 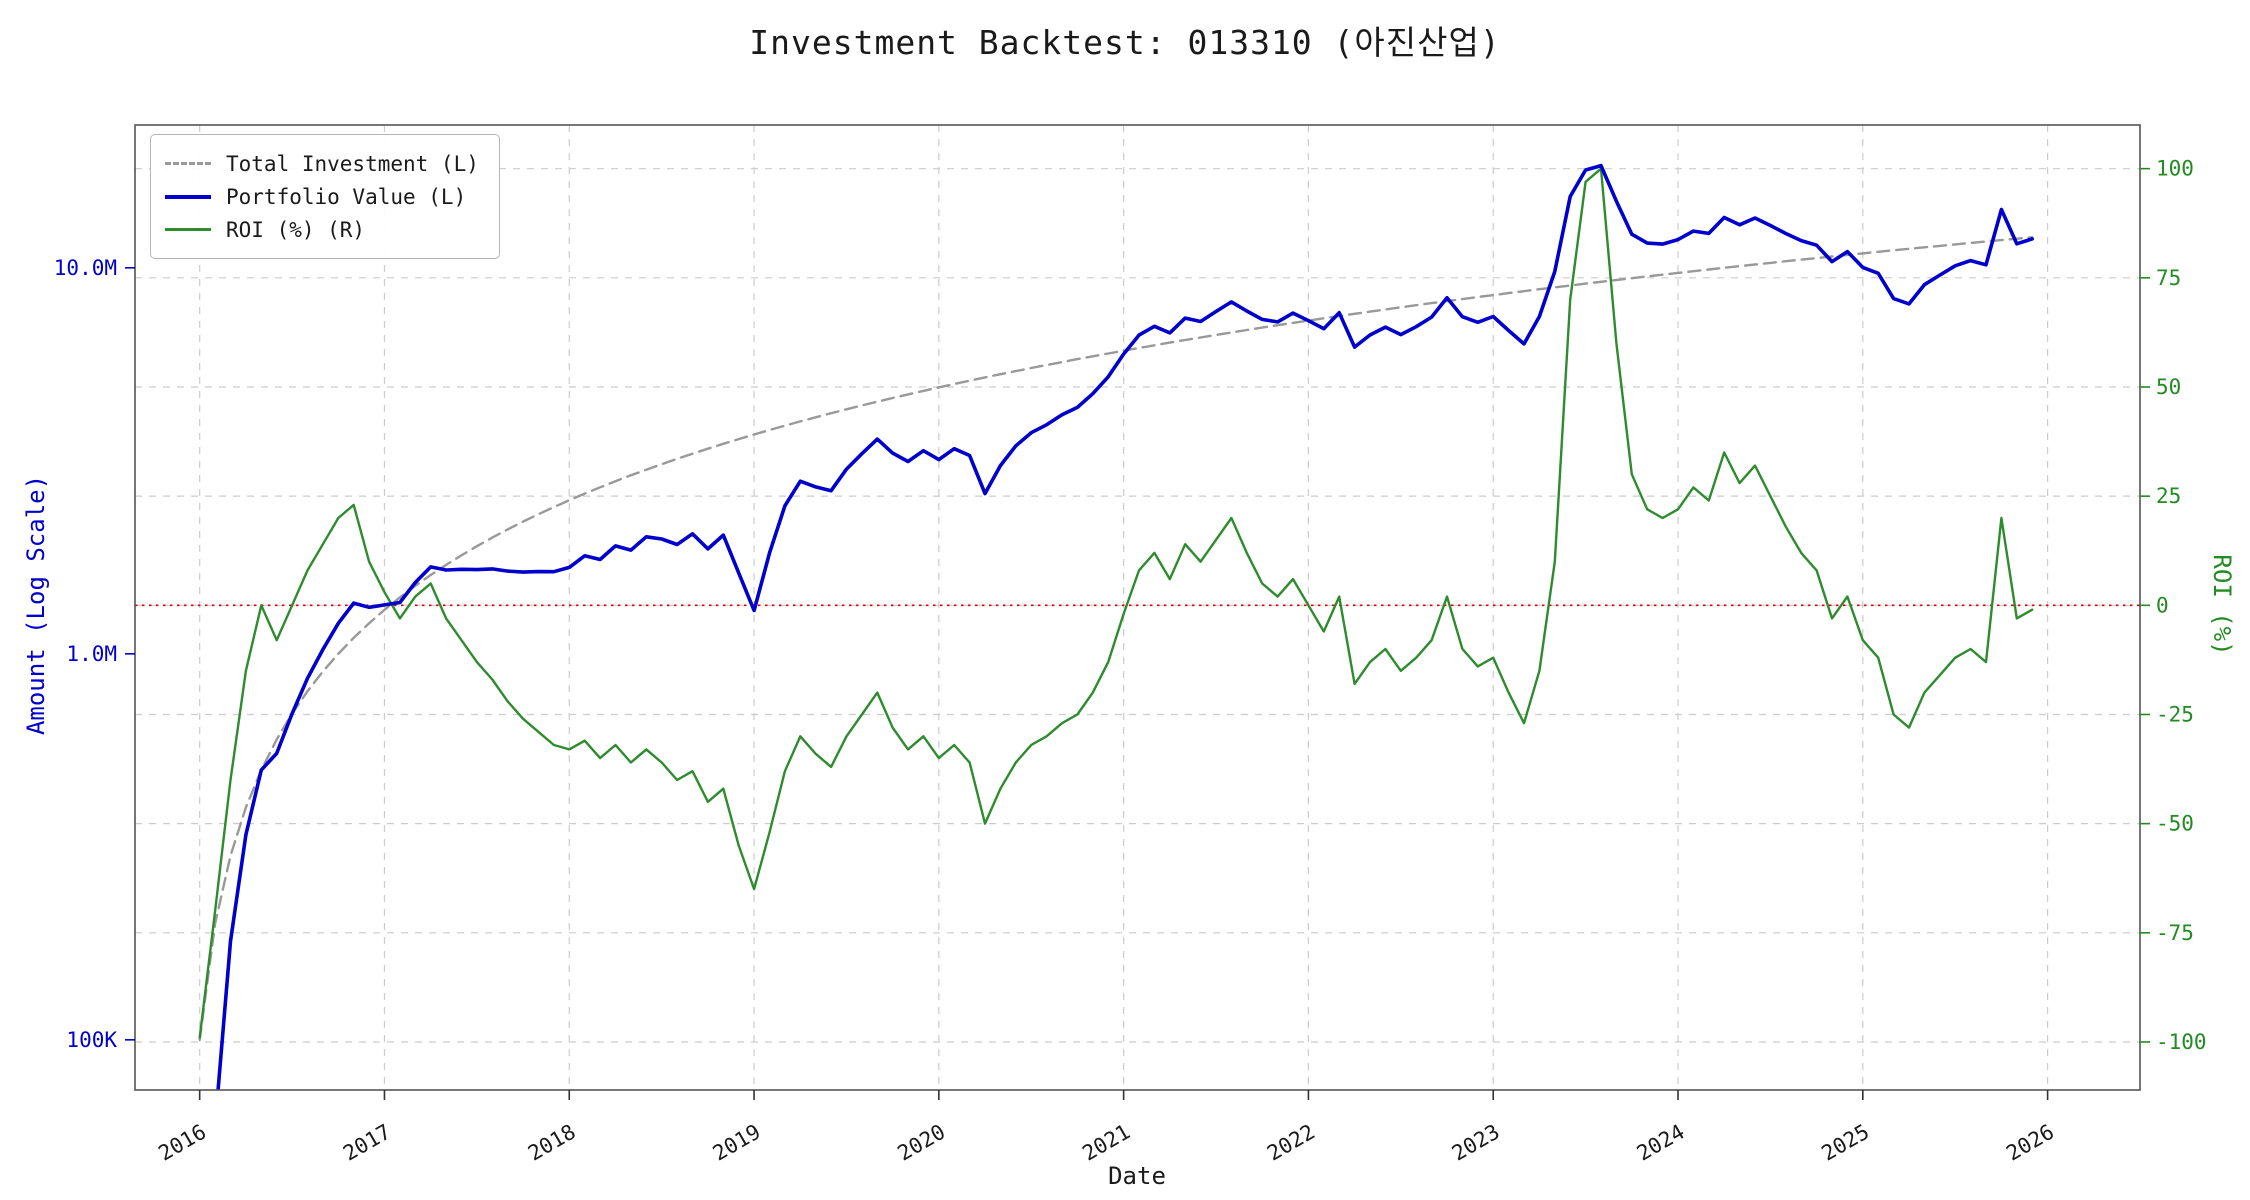 I want to click on x-tick-label: 2020, so click(x=922, y=1143).